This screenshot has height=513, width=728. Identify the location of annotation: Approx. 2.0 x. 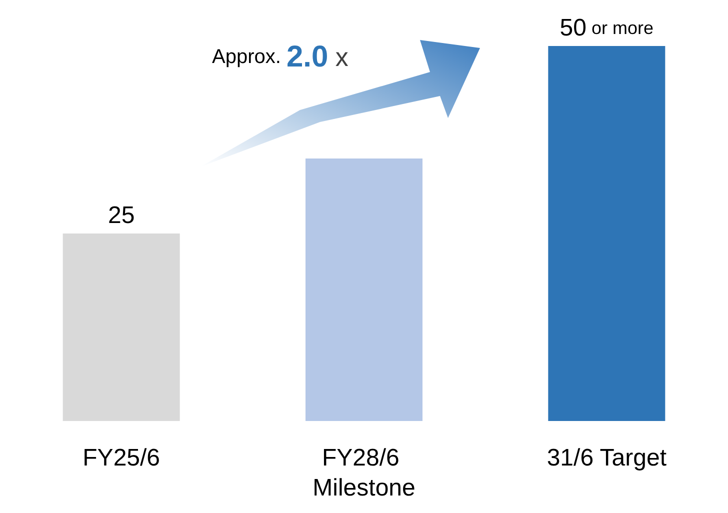
(280, 57).